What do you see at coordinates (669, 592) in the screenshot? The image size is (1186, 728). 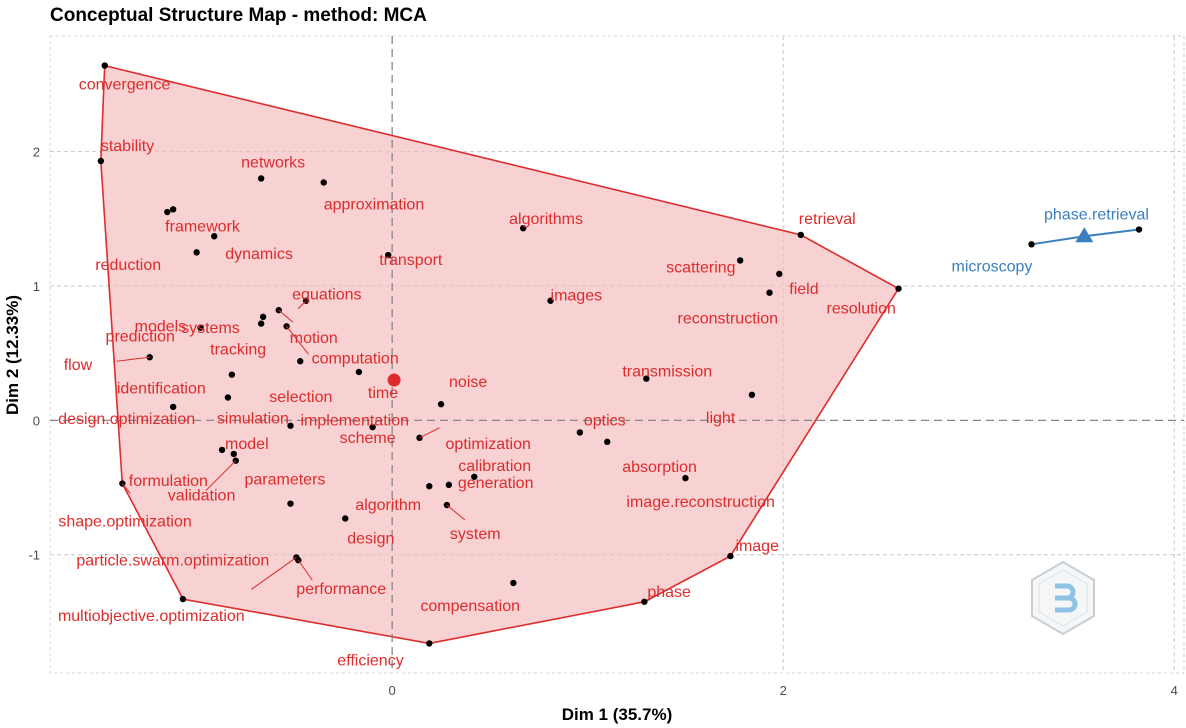 I see `point-label: phase` at bounding box center [669, 592].